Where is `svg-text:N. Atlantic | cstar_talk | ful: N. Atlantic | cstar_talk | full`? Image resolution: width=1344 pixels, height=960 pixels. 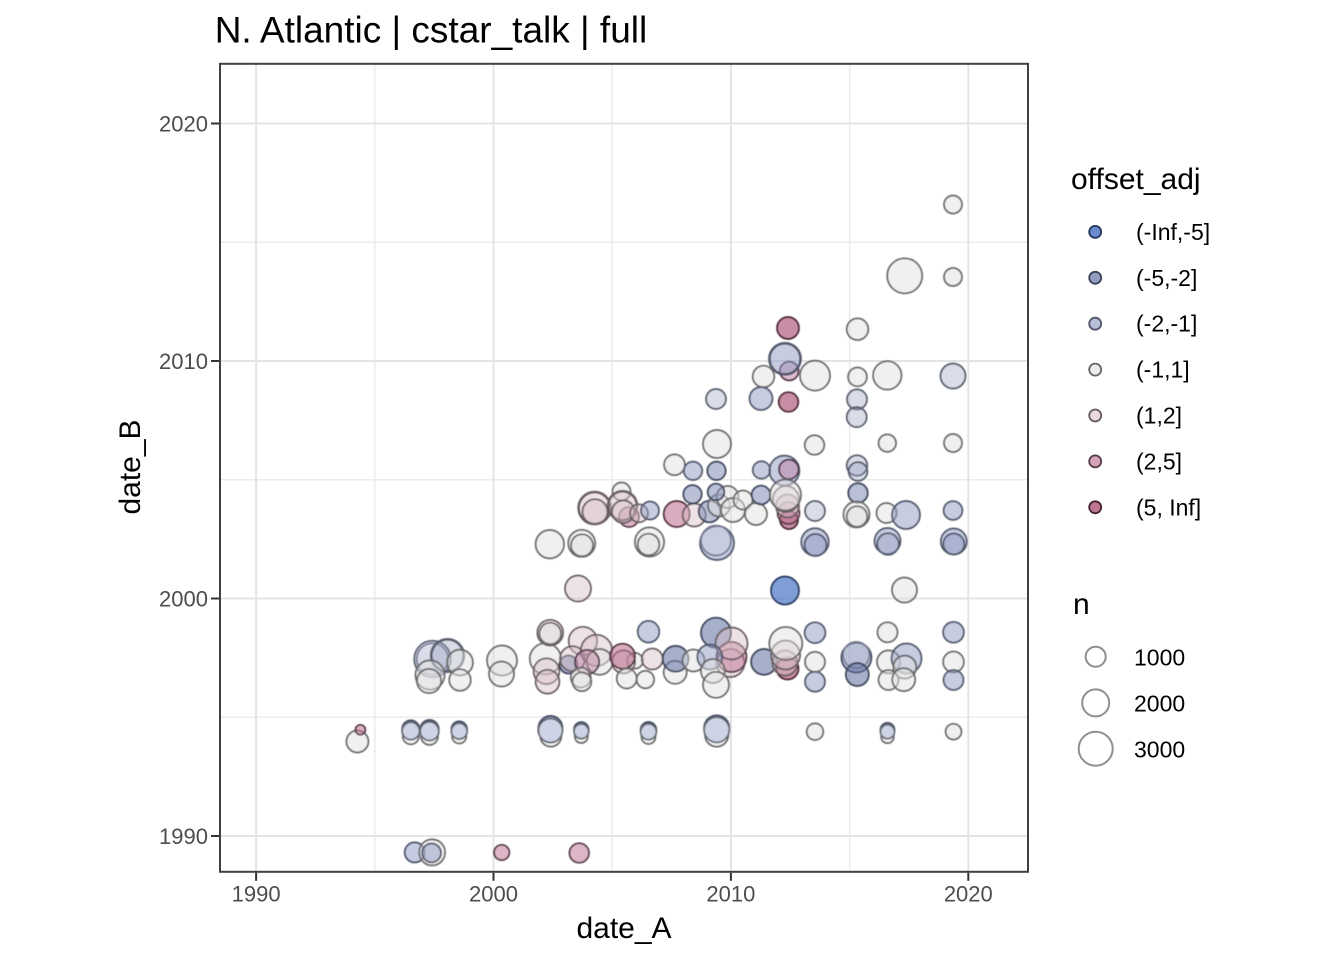 svg-text:N. Atlantic | cstar_talk | ful: N. Atlantic | cstar_talk | full is located at coordinates (431, 30).